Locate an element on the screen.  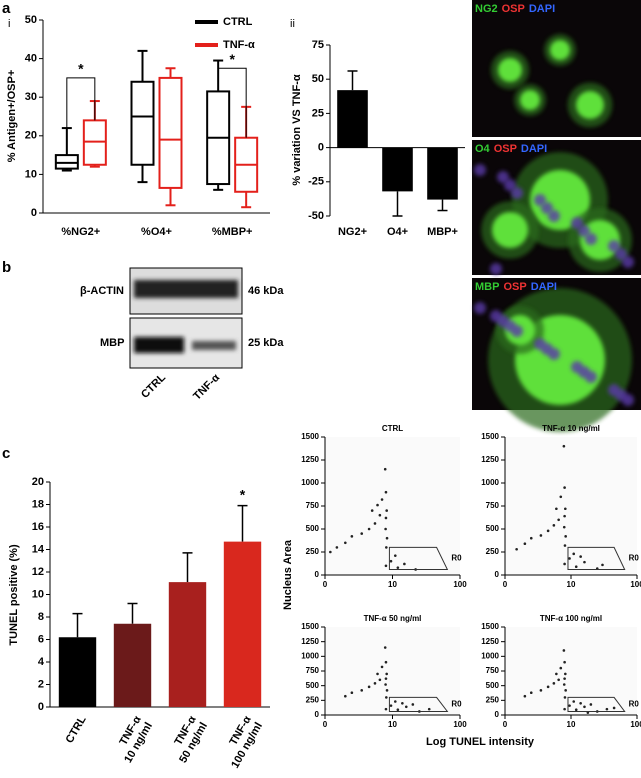
y-tick-label: 75 is located at coordinates (318, 45).